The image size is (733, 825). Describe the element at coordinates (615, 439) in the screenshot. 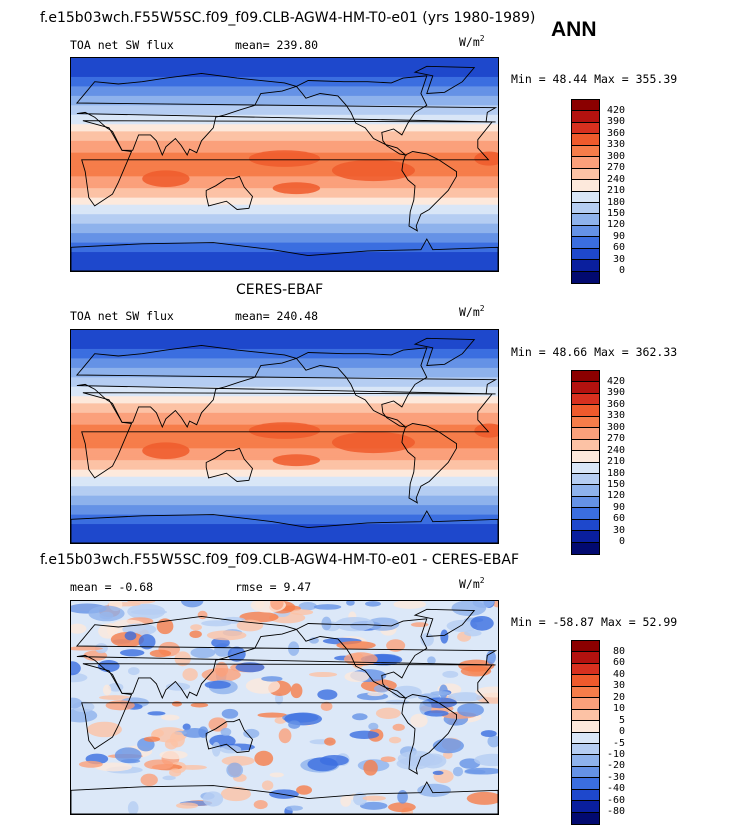

I see `colorbar-tick-label: 270` at that location.